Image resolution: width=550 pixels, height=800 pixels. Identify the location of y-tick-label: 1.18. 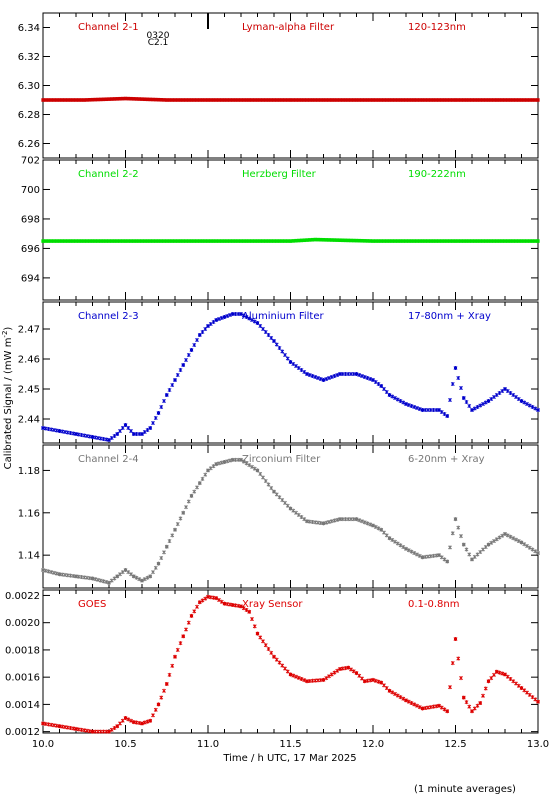
(29, 471).